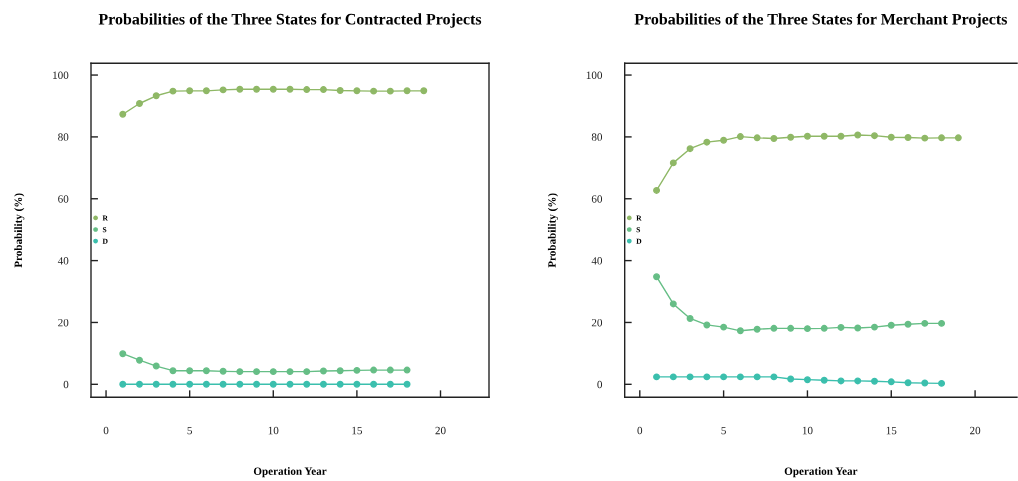 Image resolution: width=1018 pixels, height=481 pixels. What do you see at coordinates (61, 75) in the screenshot?
I see `y-tick-label: 100` at bounding box center [61, 75].